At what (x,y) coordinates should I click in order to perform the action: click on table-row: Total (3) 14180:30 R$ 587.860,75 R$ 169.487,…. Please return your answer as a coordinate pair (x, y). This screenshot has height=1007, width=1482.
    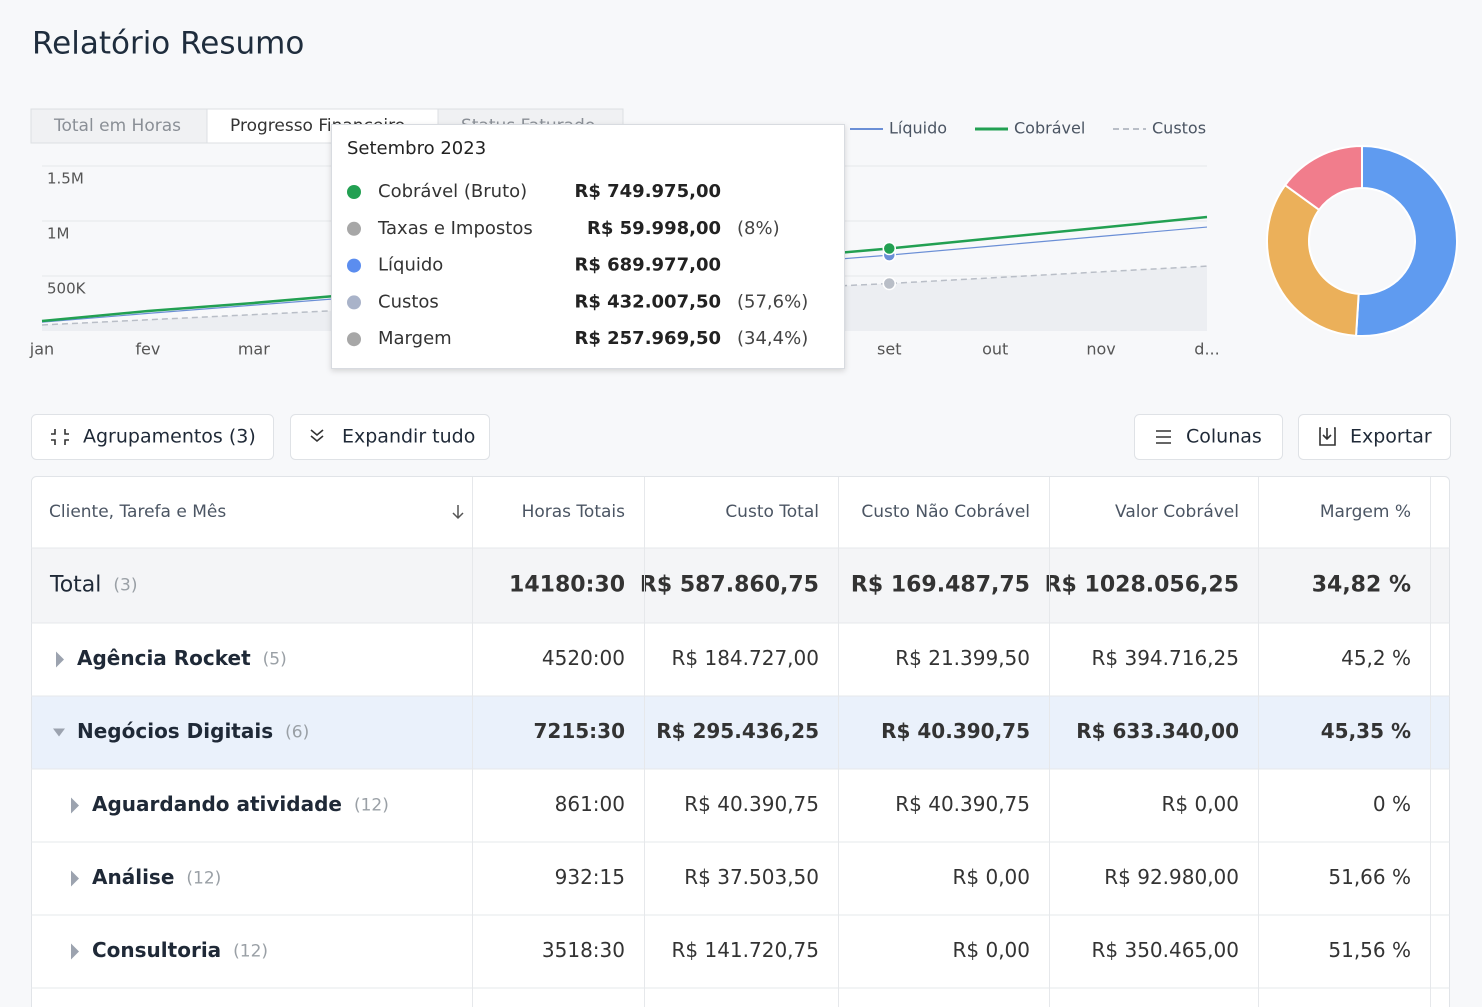
    Looking at the image, I should click on (740, 585).